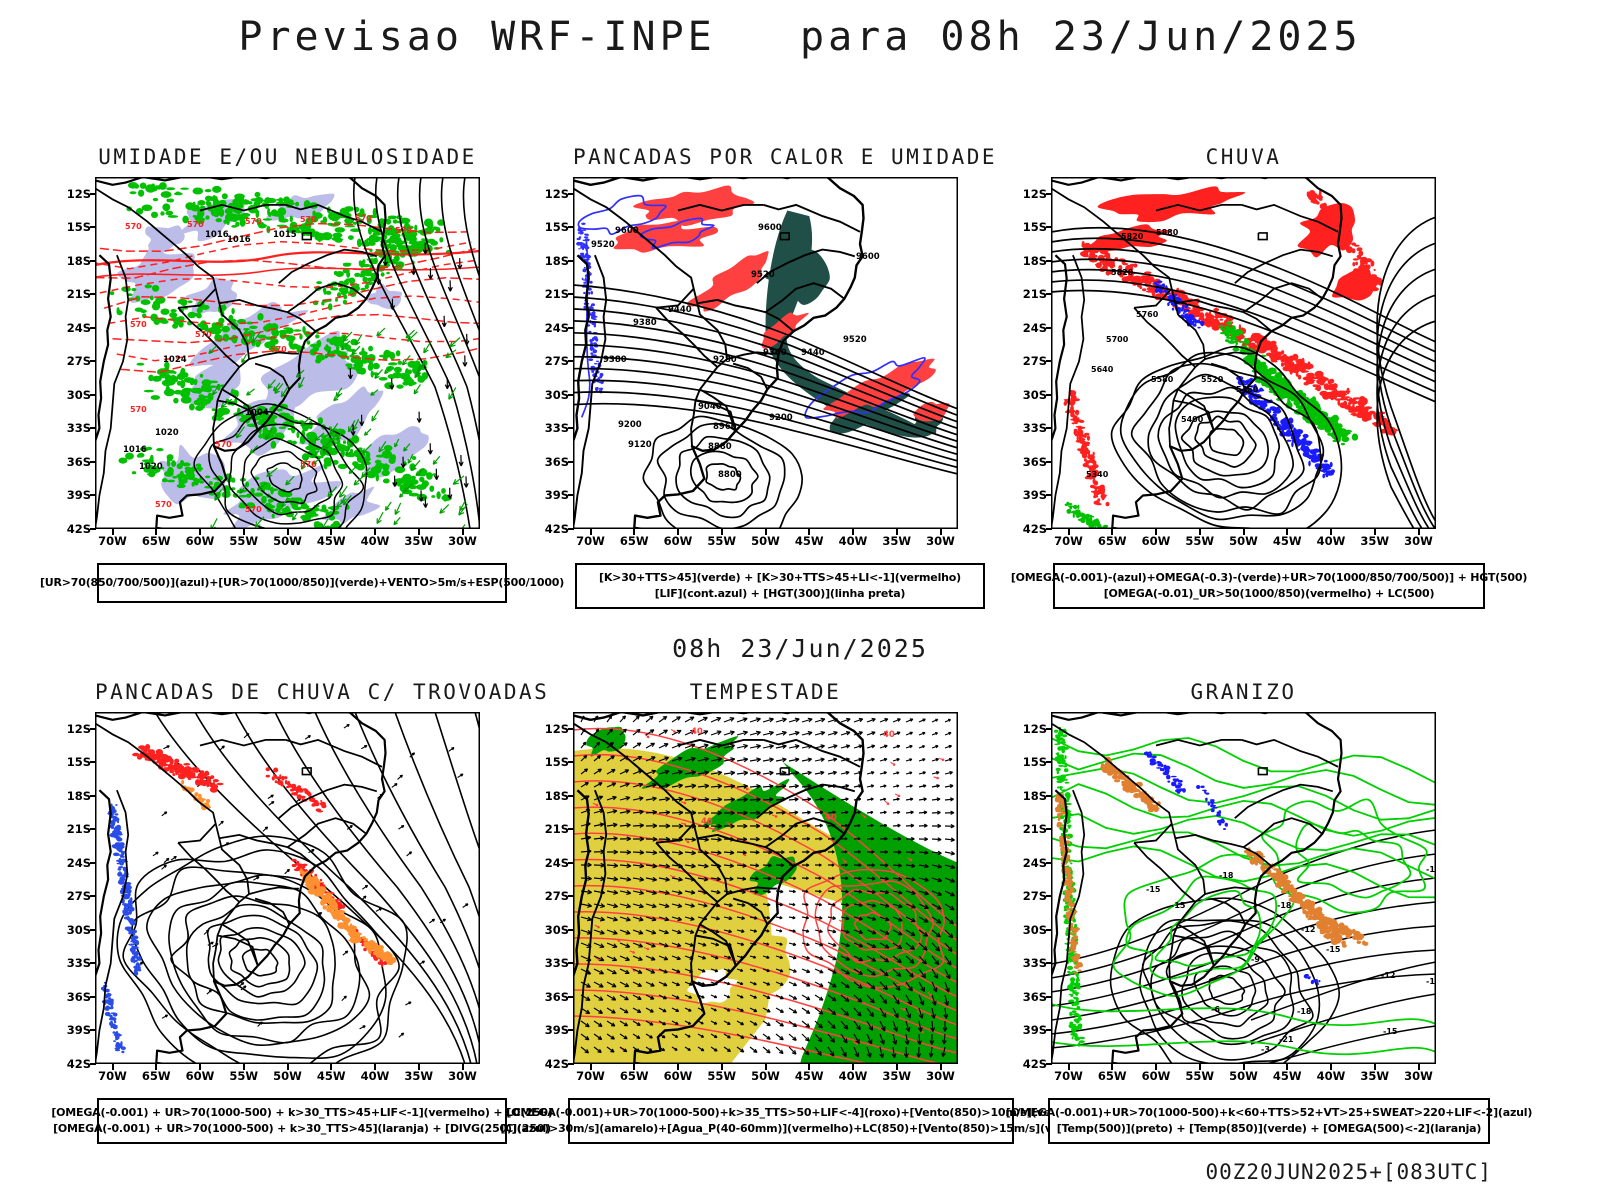 The width and height of the screenshot is (1600, 1200). Describe the element at coordinates (897, 541) in the screenshot. I see `x-axis-tick: 35W` at that location.